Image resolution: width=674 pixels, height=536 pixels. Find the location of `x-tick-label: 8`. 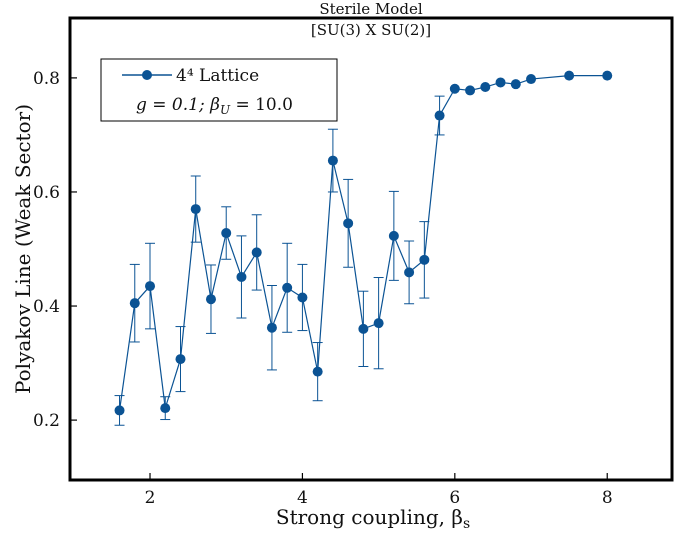

x-tick-label: 8 is located at coordinates (607, 498).